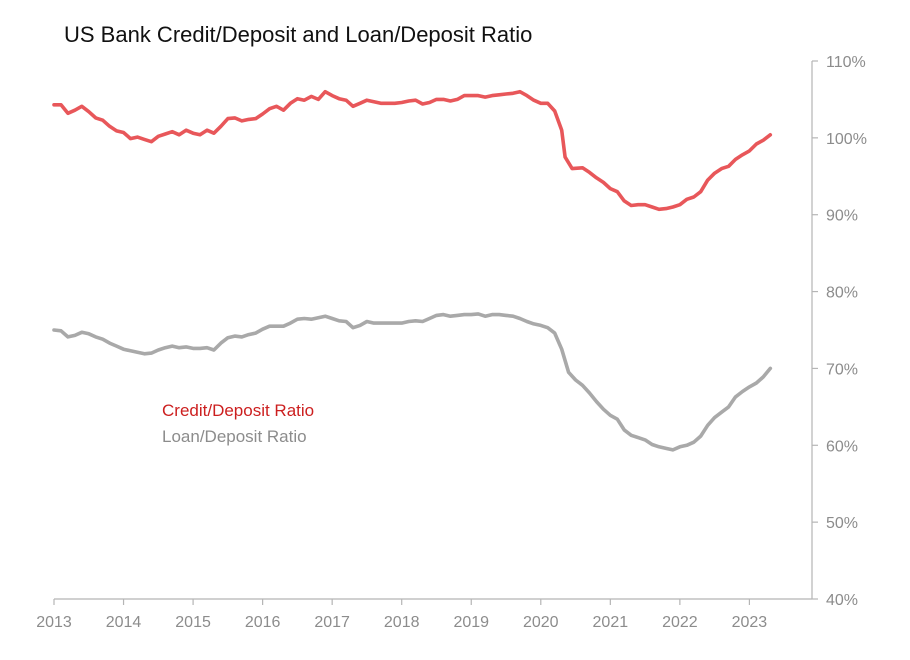 The width and height of the screenshot is (910, 660). I want to click on y-axis-ticks: 40% 50% 60% 70% 80% 90% 100% 110%, so click(839, 331).